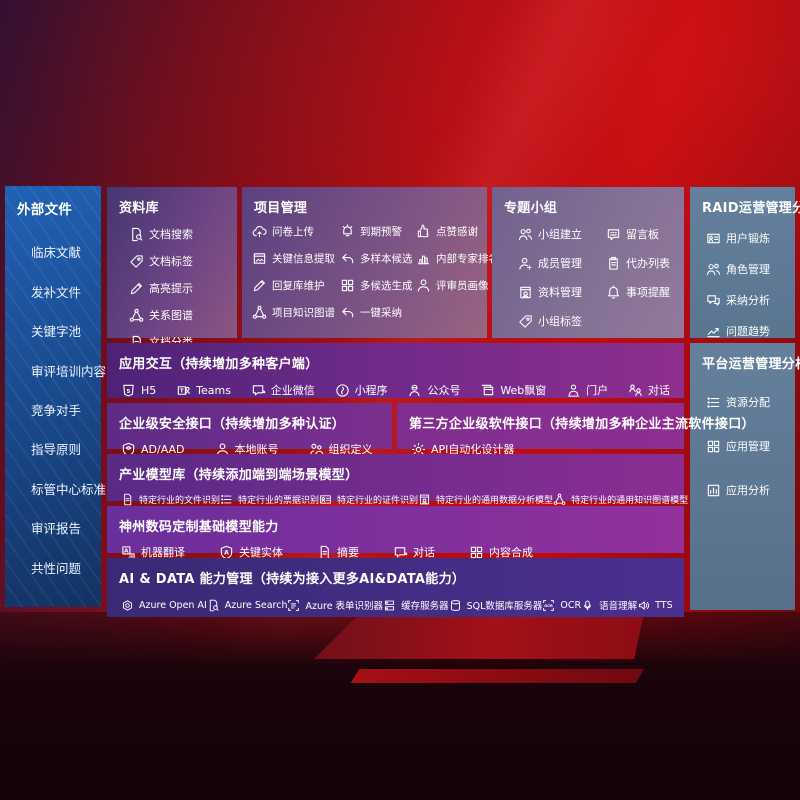 This screenshot has width=800, height=800. I want to click on platform-analysis-list: 资源分配应用管理应用分析, so click(742, 438).